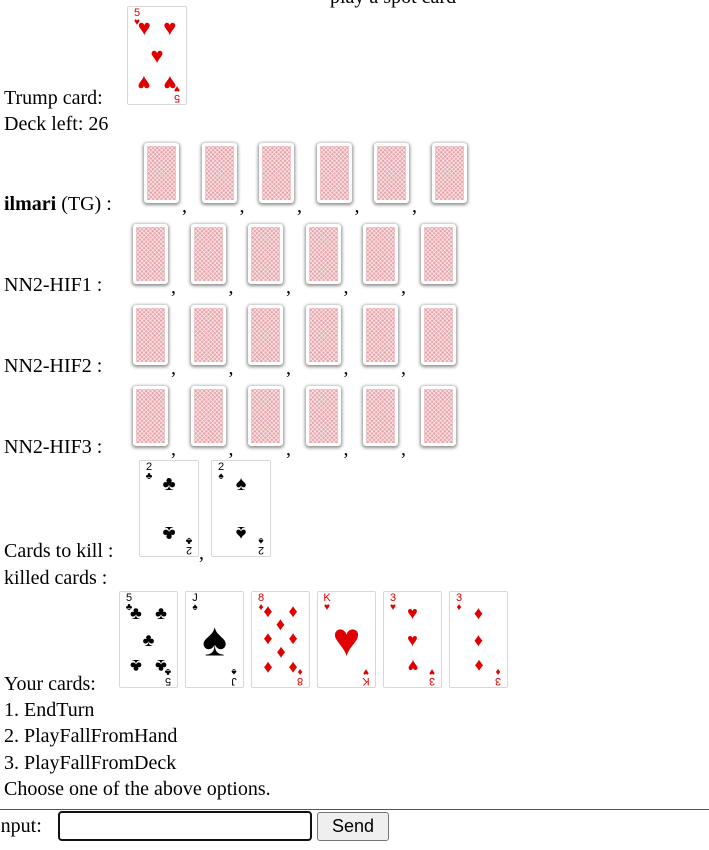 The height and width of the screenshot is (850, 709). Describe the element at coordinates (53, 447) in the screenshot. I see `player-label-nn2-hif3: NN2-HIF3 :` at that location.